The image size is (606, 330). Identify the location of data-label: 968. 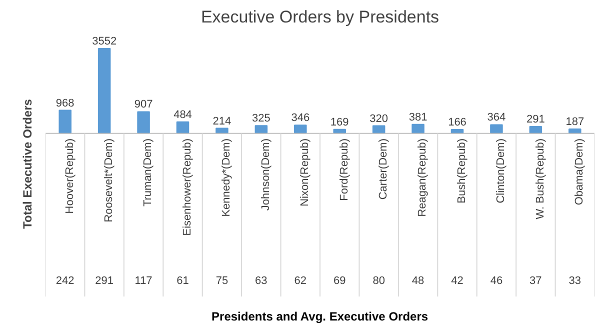
(65, 103).